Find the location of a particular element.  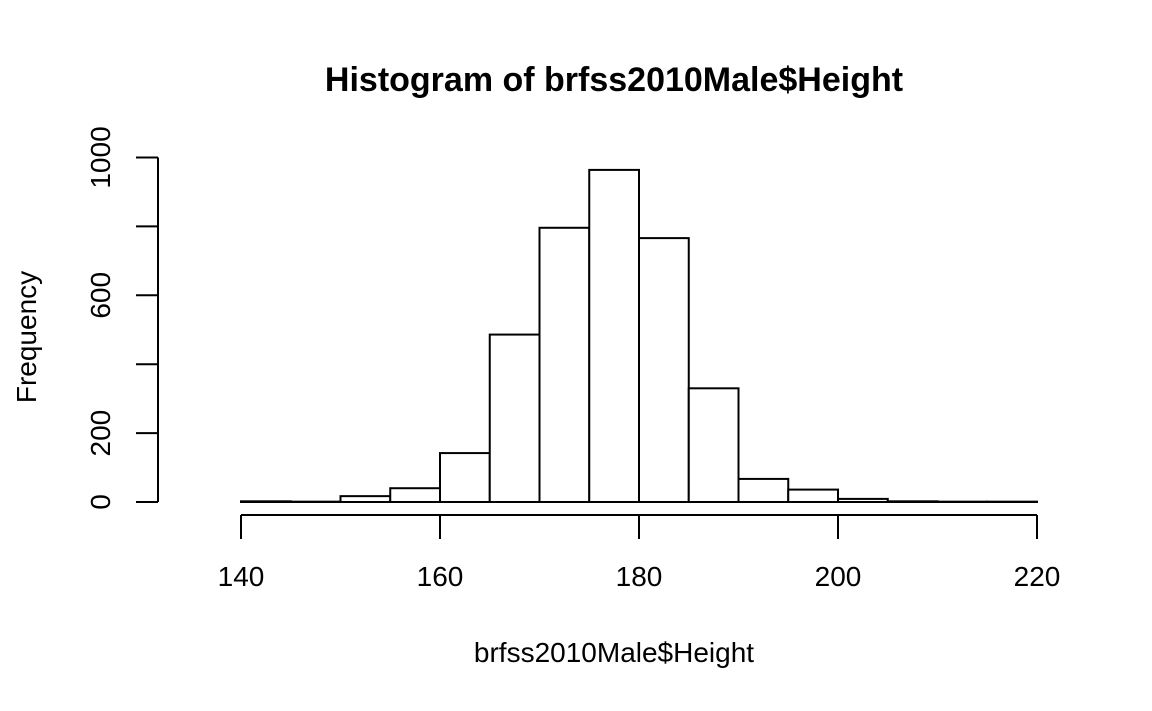

y-tick-label: 200 is located at coordinates (100, 433).